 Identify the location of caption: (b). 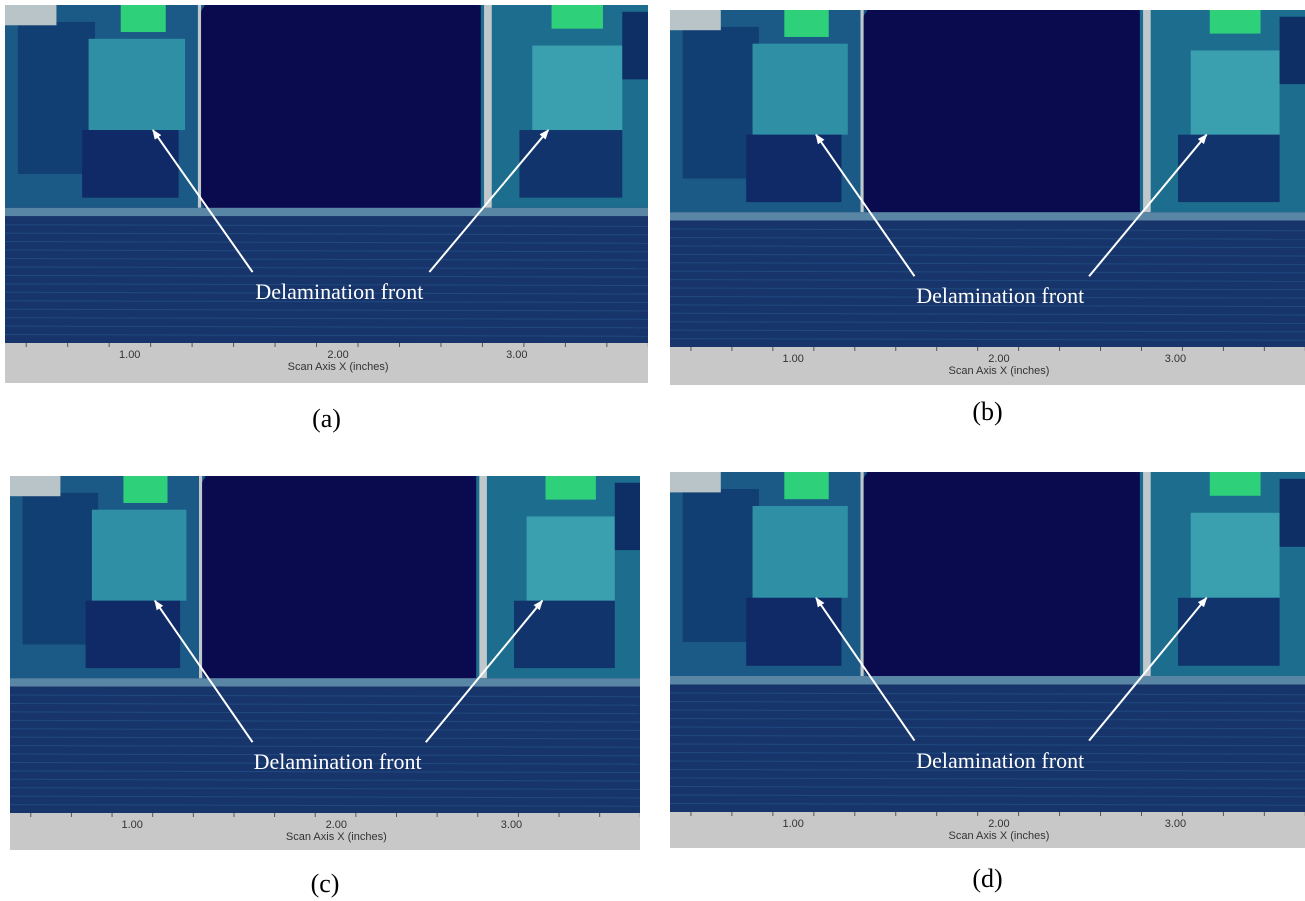
(987, 411).